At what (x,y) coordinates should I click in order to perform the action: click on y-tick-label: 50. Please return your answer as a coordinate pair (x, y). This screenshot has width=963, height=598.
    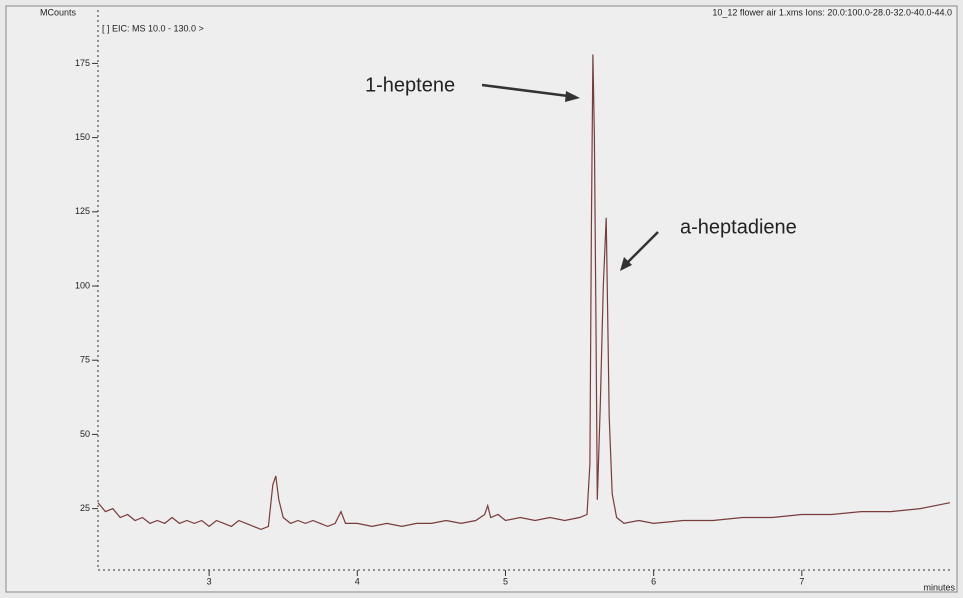
    Looking at the image, I should click on (85, 434).